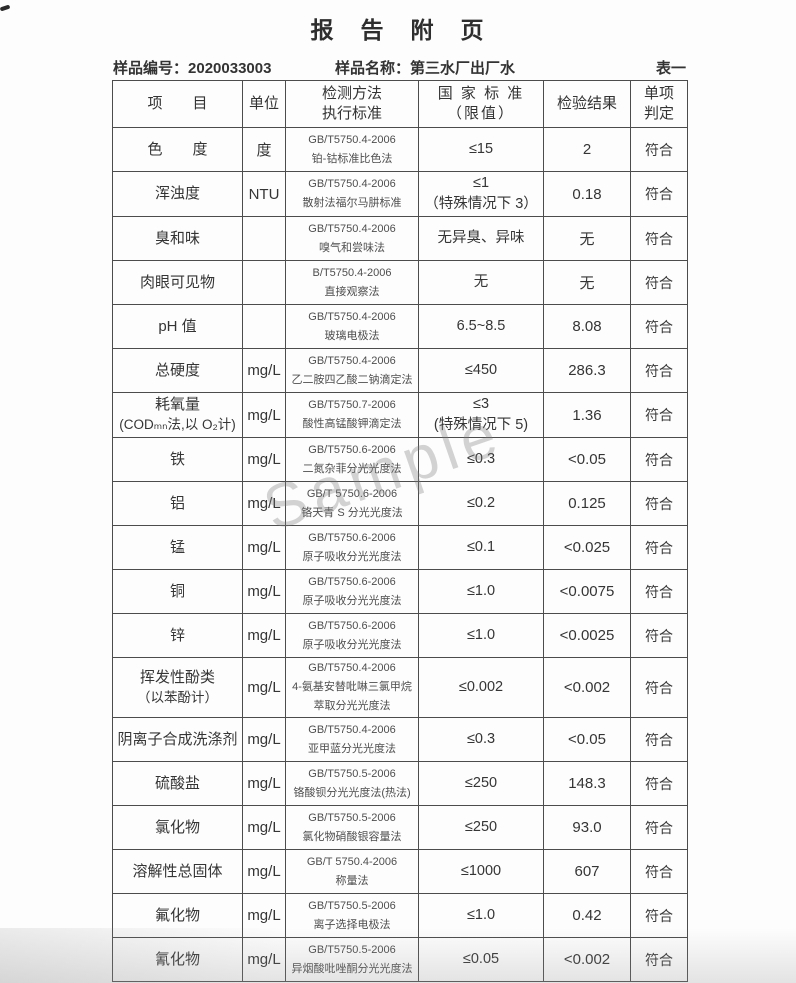  What do you see at coordinates (351, 93) in the screenshot?
I see `header-method-line: 检测方法` at bounding box center [351, 93].